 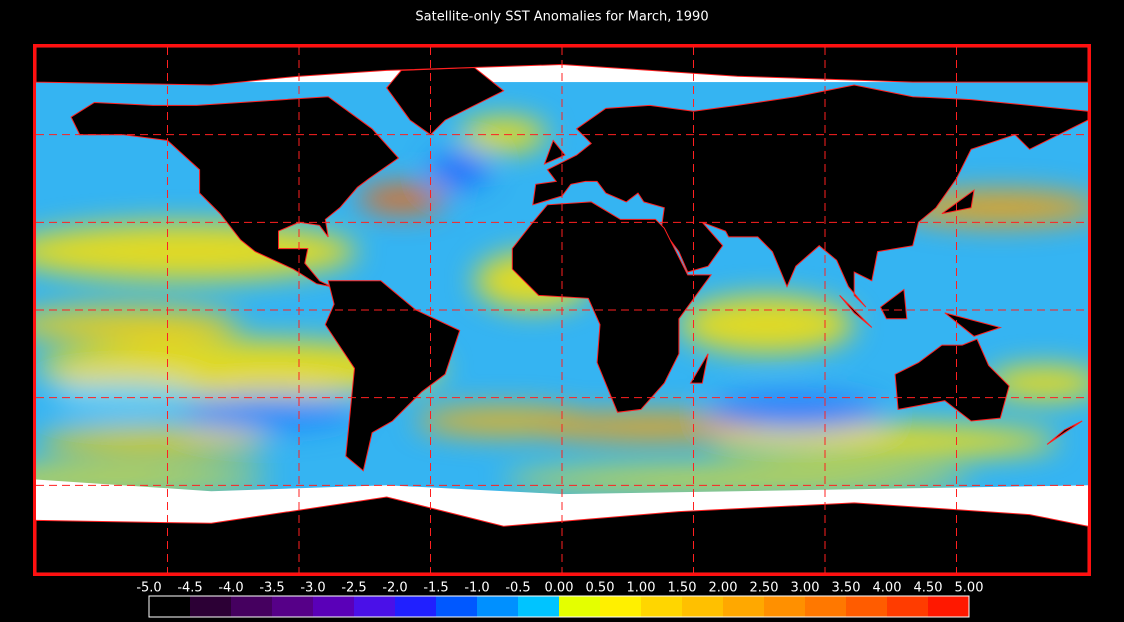 I want to click on colorbar-tick-label: -4.5, so click(x=189, y=588).